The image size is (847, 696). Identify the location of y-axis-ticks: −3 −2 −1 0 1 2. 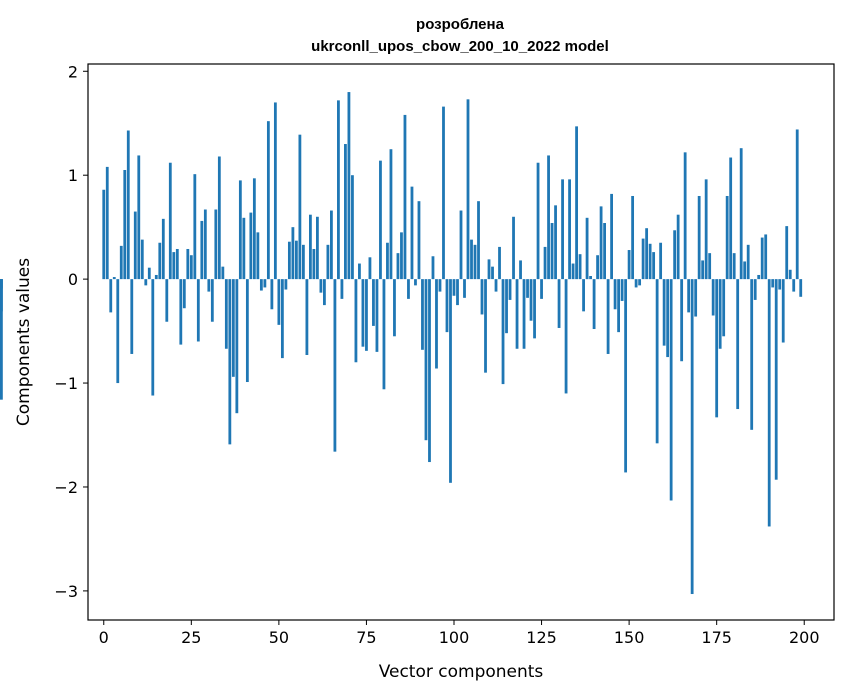
(71, 331).